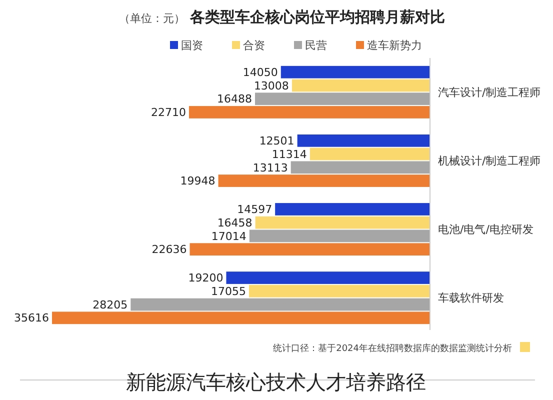 The width and height of the screenshot is (553, 400). I want to click on data-label: 35616, so click(31, 318).